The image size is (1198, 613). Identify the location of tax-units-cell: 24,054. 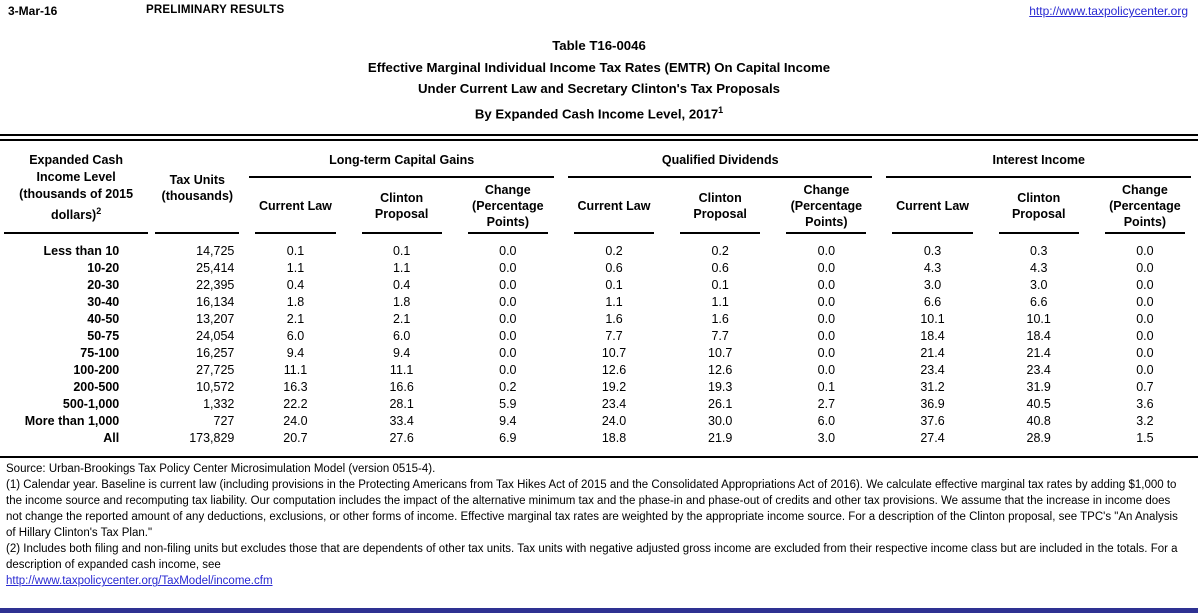
(215, 336).